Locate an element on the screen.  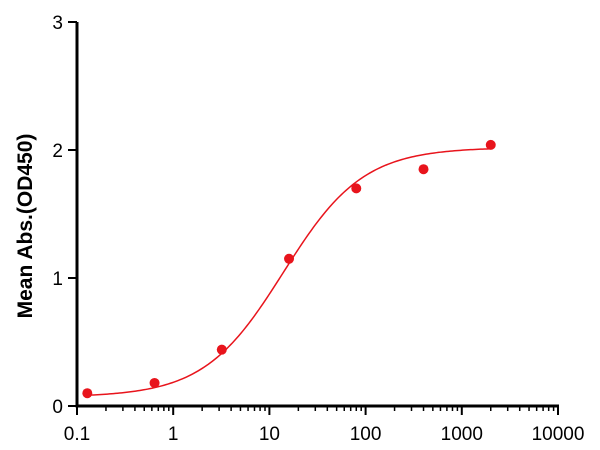
y-tick-label: 2 is located at coordinates (57, 151).